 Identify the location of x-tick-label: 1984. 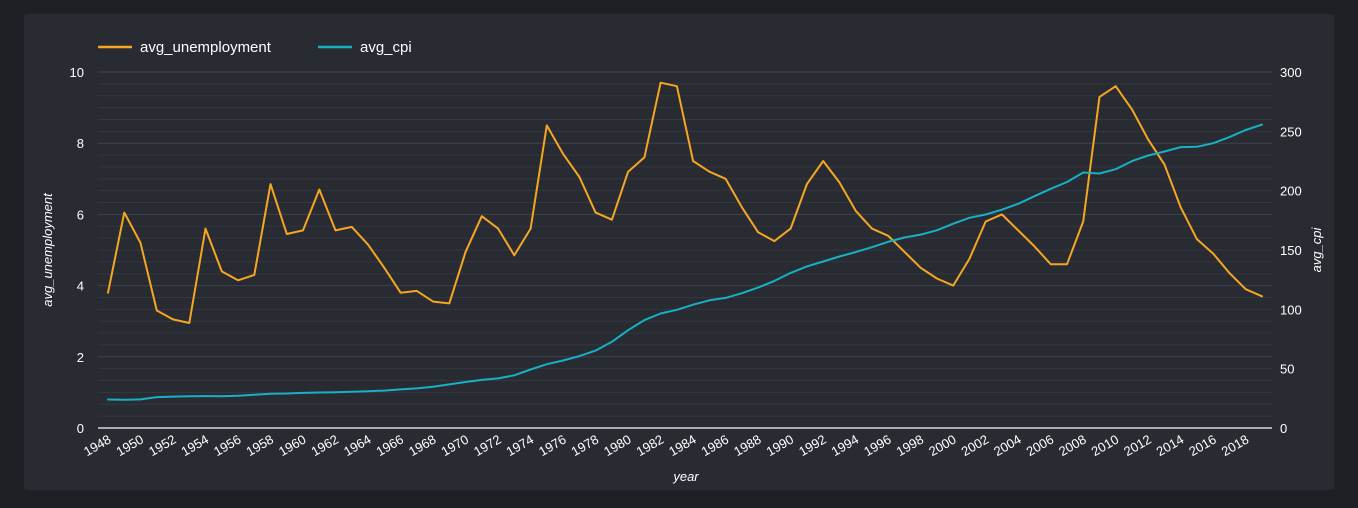
(682, 445).